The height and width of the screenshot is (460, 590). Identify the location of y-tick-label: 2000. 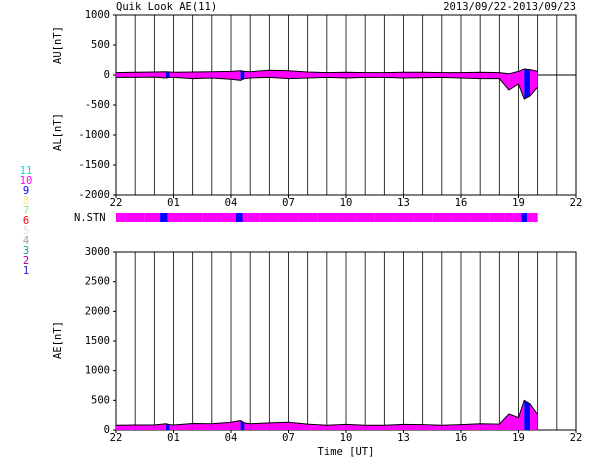
(97, 311).